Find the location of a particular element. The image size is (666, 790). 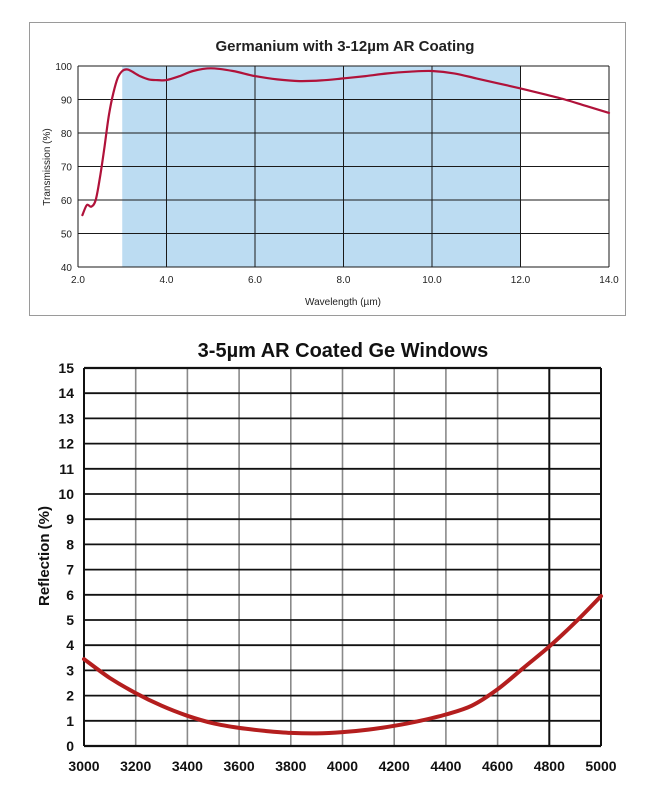

chart-2-y-tick-label: 7 is located at coordinates (70, 570).